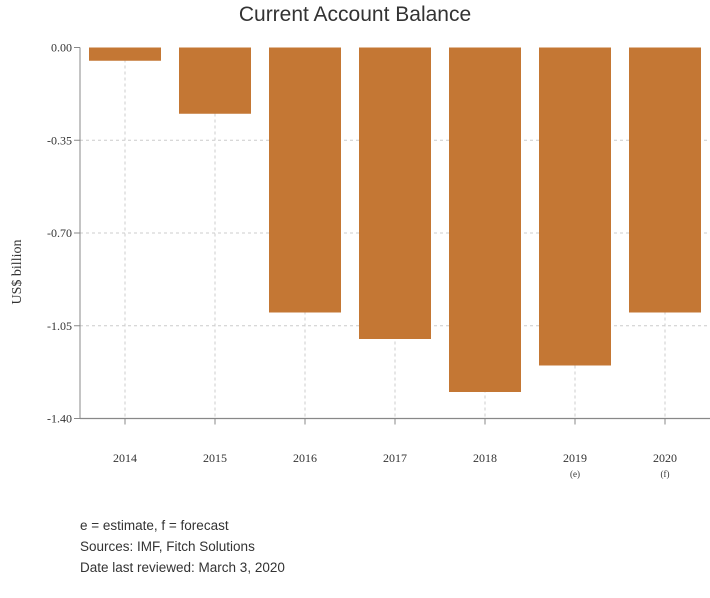  What do you see at coordinates (215, 80) in the screenshot?
I see `bar-2015` at bounding box center [215, 80].